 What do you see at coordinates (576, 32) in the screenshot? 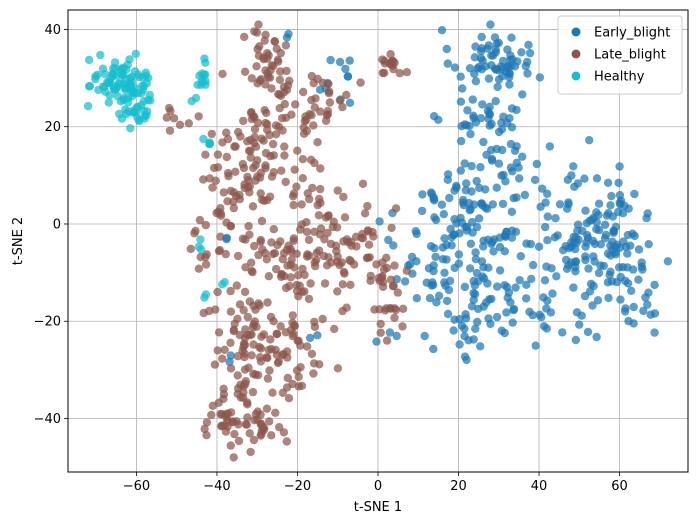
I see `legend-marker-early-blight` at bounding box center [576, 32].